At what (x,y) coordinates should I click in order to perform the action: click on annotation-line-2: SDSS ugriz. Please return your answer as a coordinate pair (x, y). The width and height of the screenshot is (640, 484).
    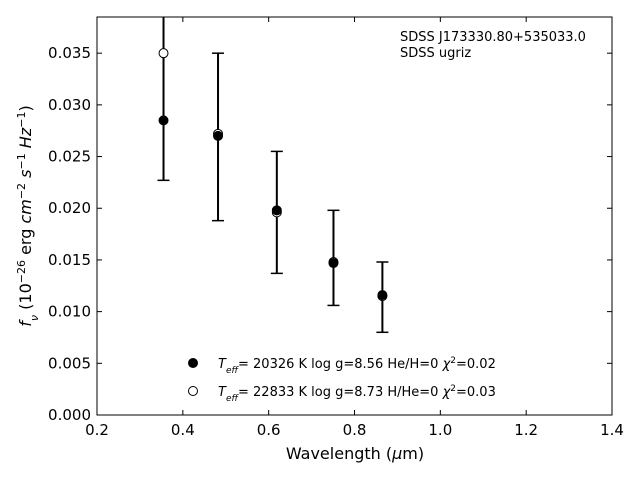
    Looking at the image, I should click on (435, 53).